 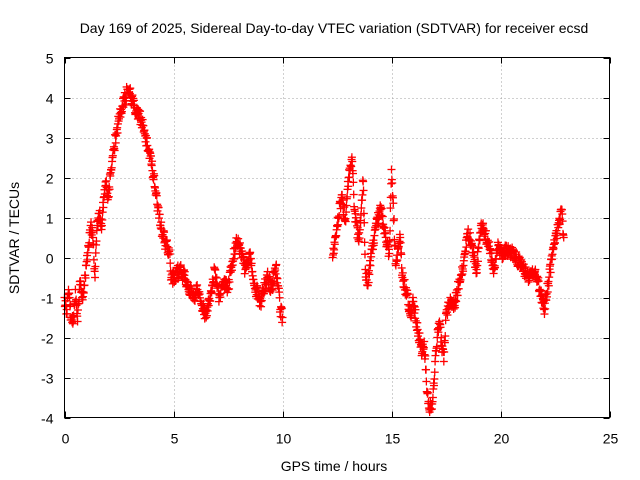 I want to click on x-tick-label: 10, so click(x=284, y=439).